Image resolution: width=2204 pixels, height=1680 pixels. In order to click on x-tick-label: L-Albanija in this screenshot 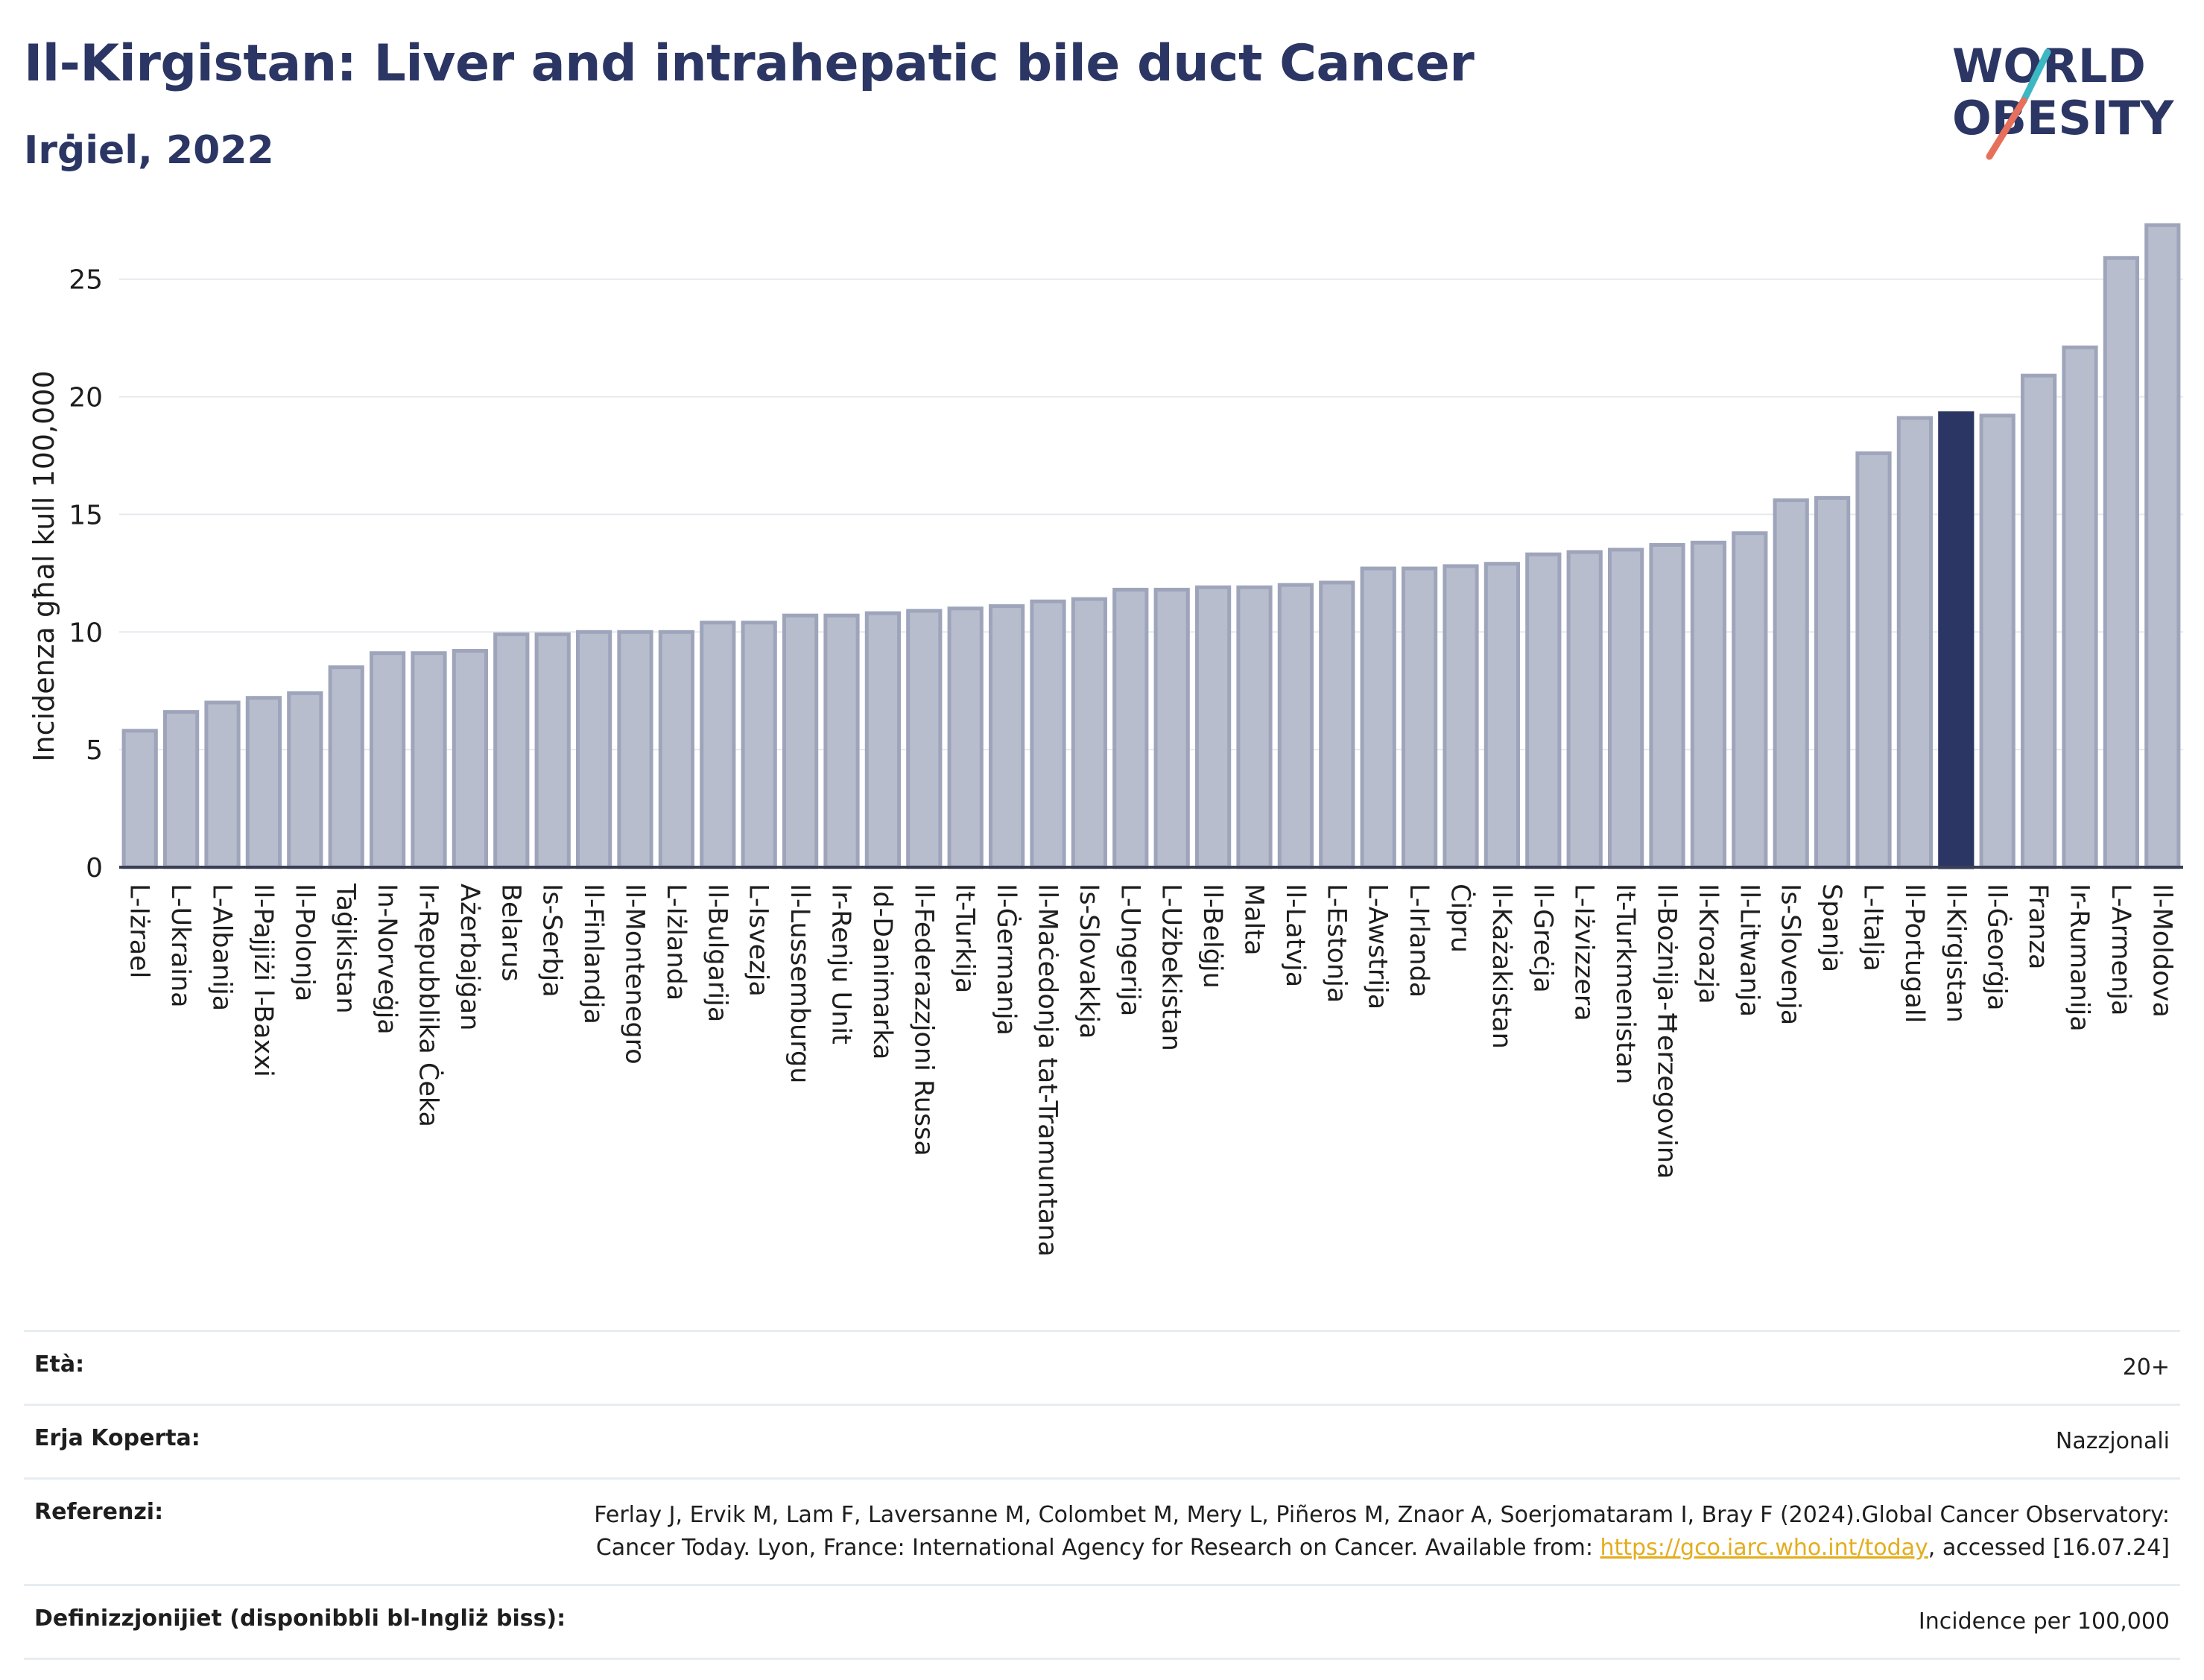, I will do `click(222, 947)`.